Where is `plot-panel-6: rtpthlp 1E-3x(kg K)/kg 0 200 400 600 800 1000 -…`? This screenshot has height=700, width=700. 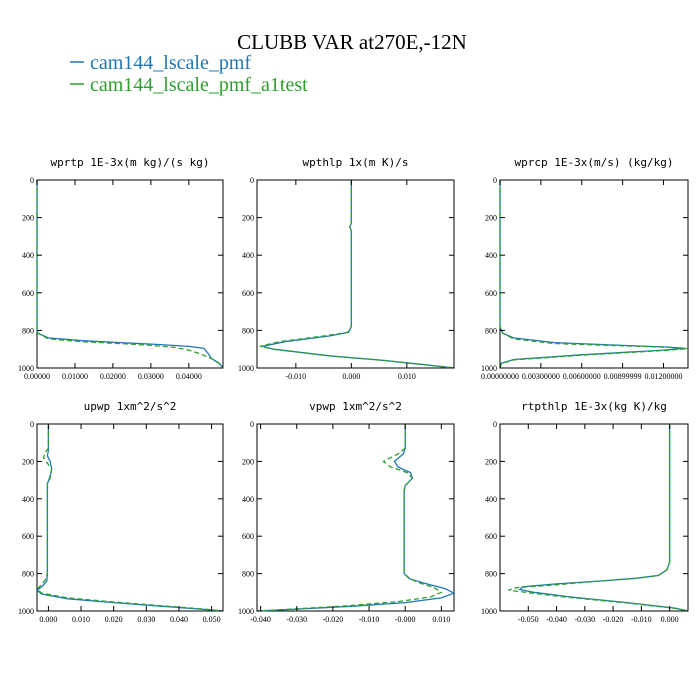
plot-panel-6: rtpthlp 1E-3x(kg K)/kg 0 200 400 600 800 1000 -… is located at coordinates (585, 512).